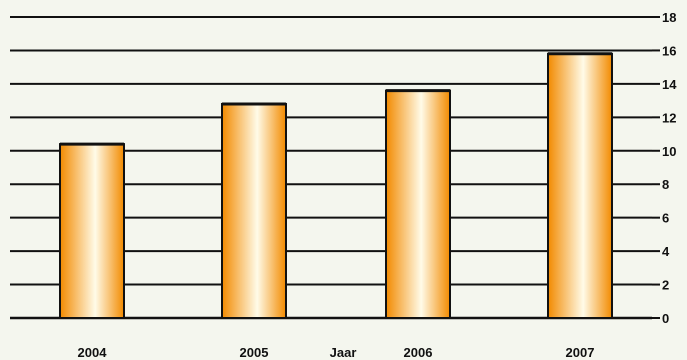 This screenshot has height=360, width=687. Describe the element at coordinates (665, 218) in the screenshot. I see `y-tick-label: 6` at that location.